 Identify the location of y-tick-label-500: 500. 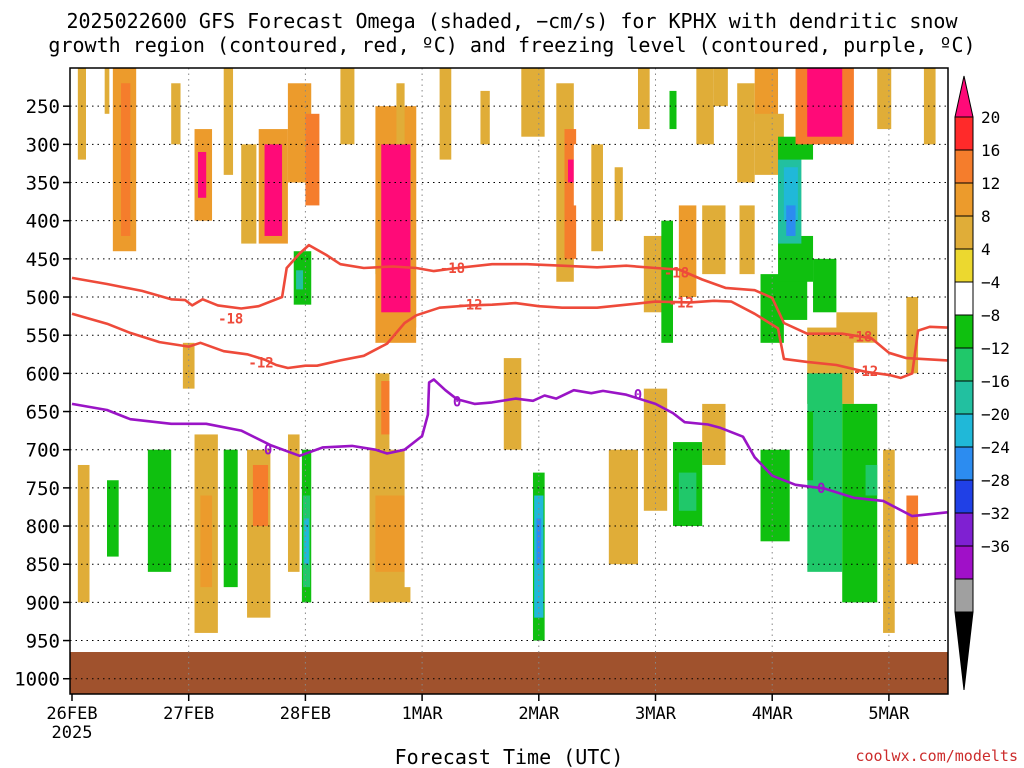
(43, 298).